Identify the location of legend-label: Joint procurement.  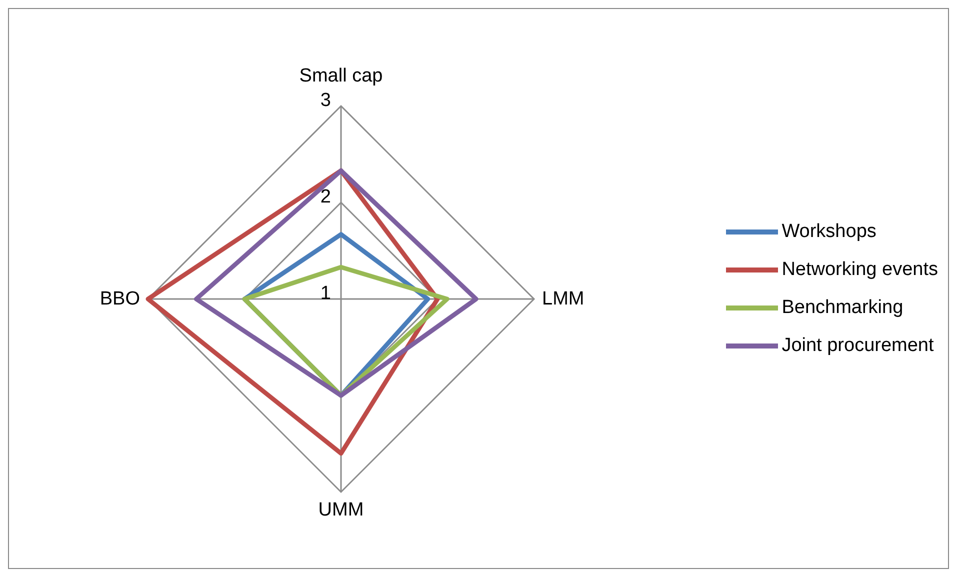
(858, 346).